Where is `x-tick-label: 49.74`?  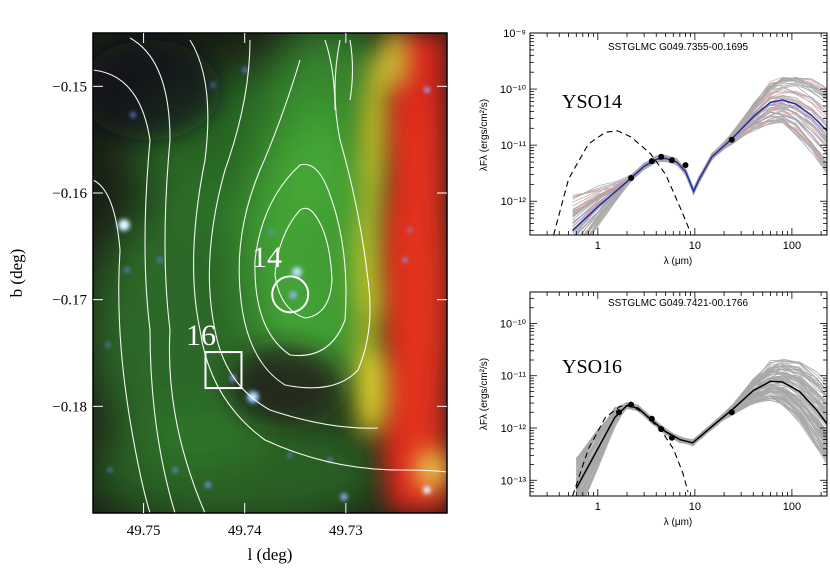 x-tick-label: 49.74 is located at coordinates (245, 531).